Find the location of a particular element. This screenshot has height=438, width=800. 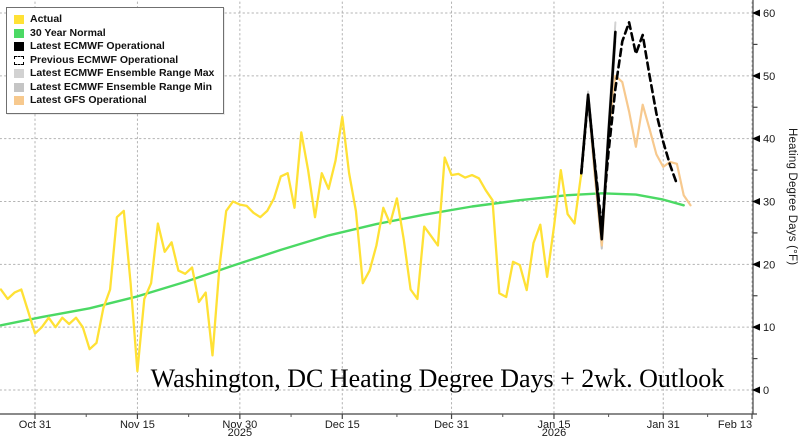

legend-item-label: Actual is located at coordinates (46, 19).